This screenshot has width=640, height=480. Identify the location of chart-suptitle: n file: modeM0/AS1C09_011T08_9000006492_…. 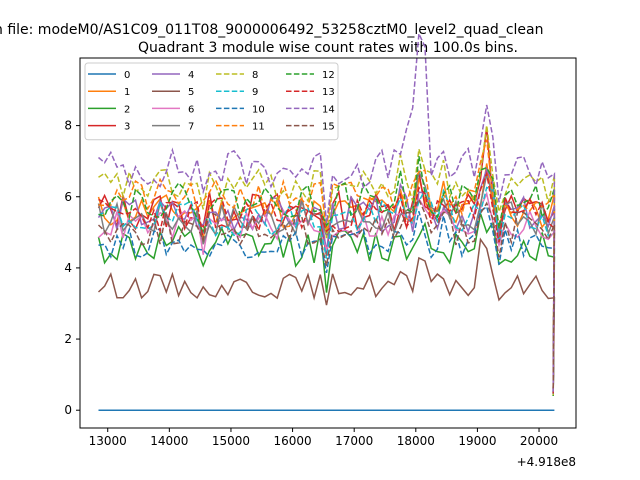
(271, 30).